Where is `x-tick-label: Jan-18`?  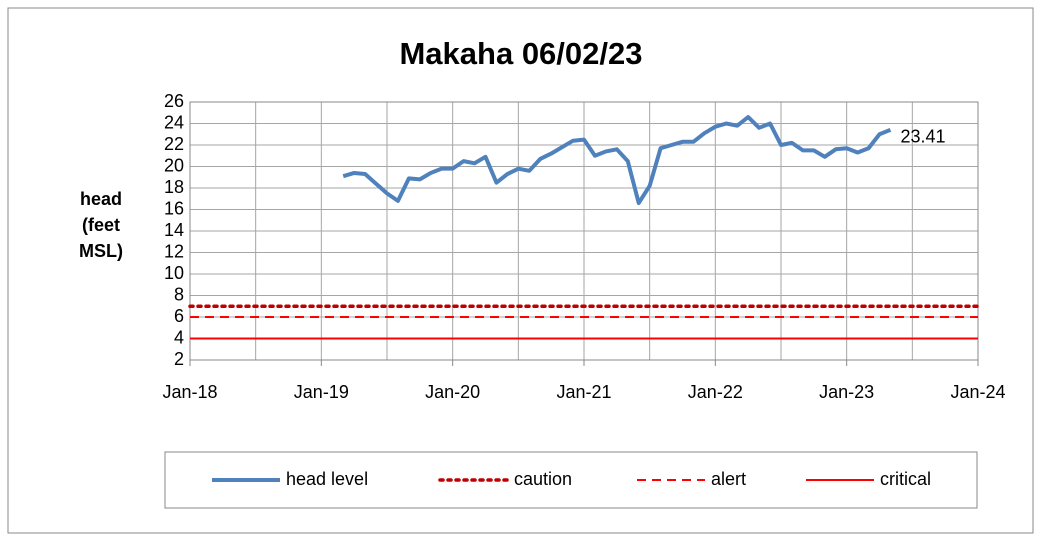
x-tick-label: Jan-18 is located at coordinates (189, 392).